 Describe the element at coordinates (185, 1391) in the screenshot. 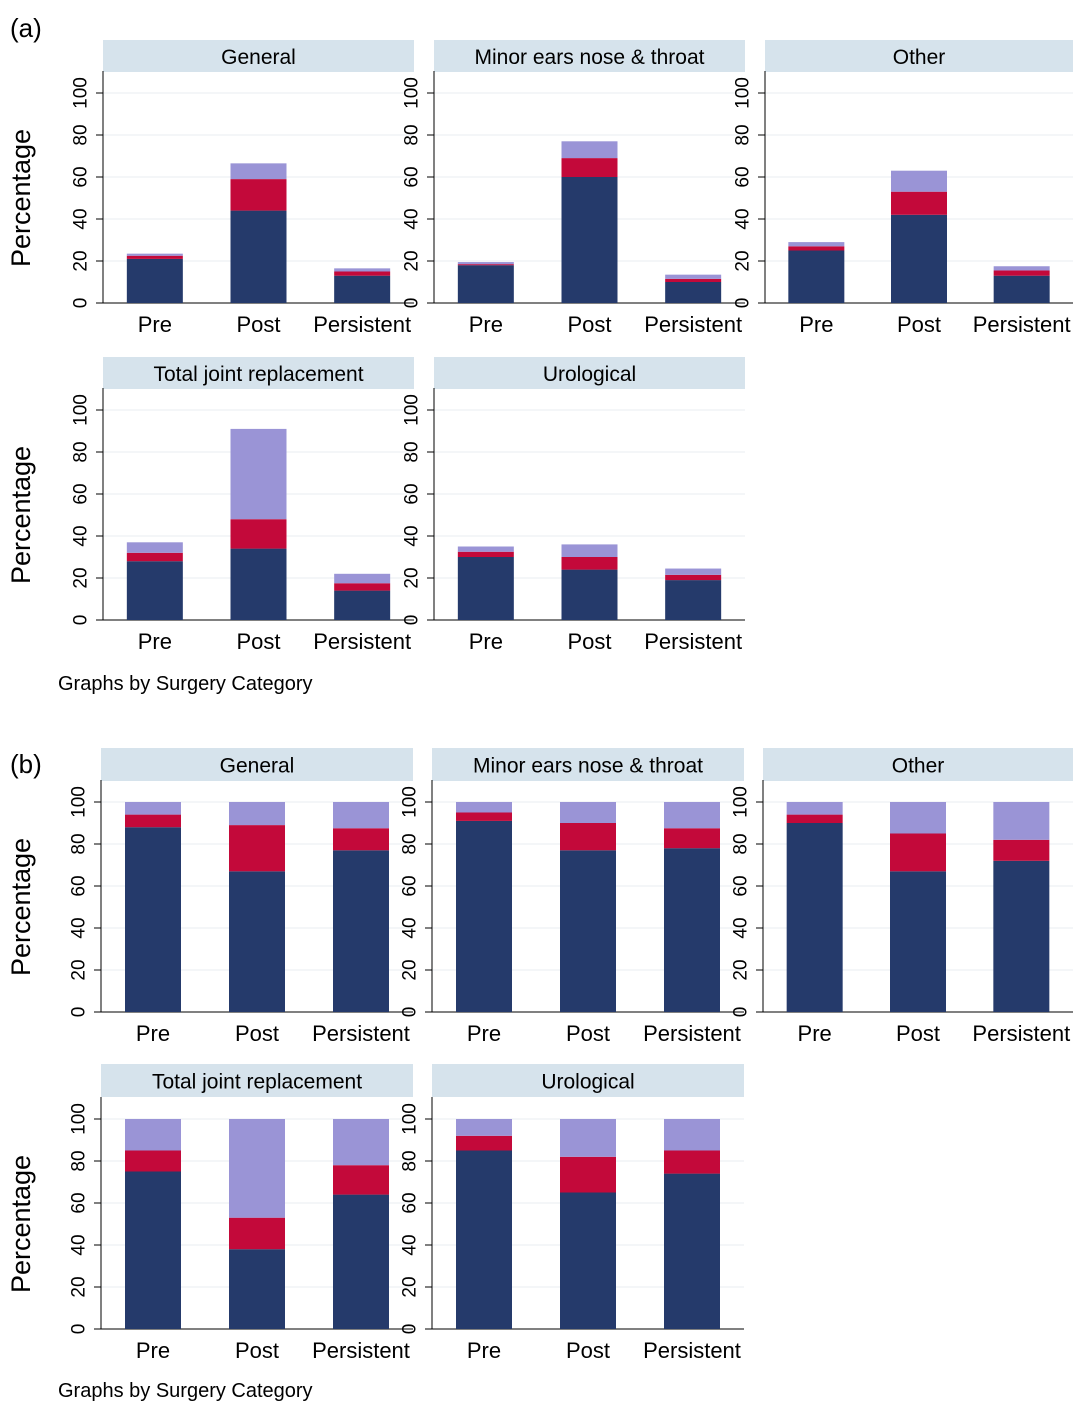

I see `graphs-by-note: Graphs by Surgery Category` at that location.